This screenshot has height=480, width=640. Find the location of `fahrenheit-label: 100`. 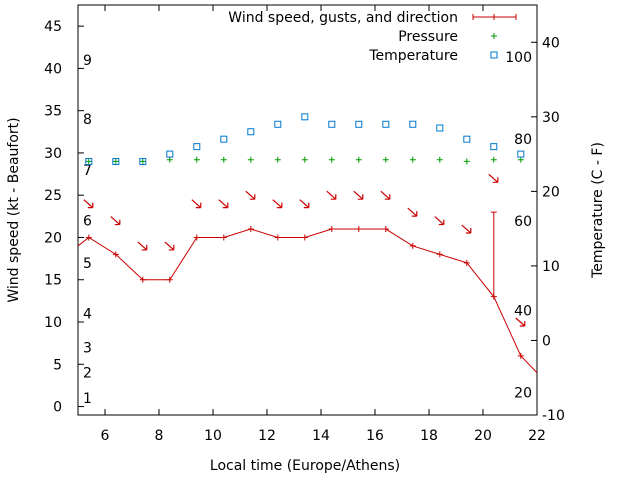

fahrenheit-label: 100 is located at coordinates (518, 58).